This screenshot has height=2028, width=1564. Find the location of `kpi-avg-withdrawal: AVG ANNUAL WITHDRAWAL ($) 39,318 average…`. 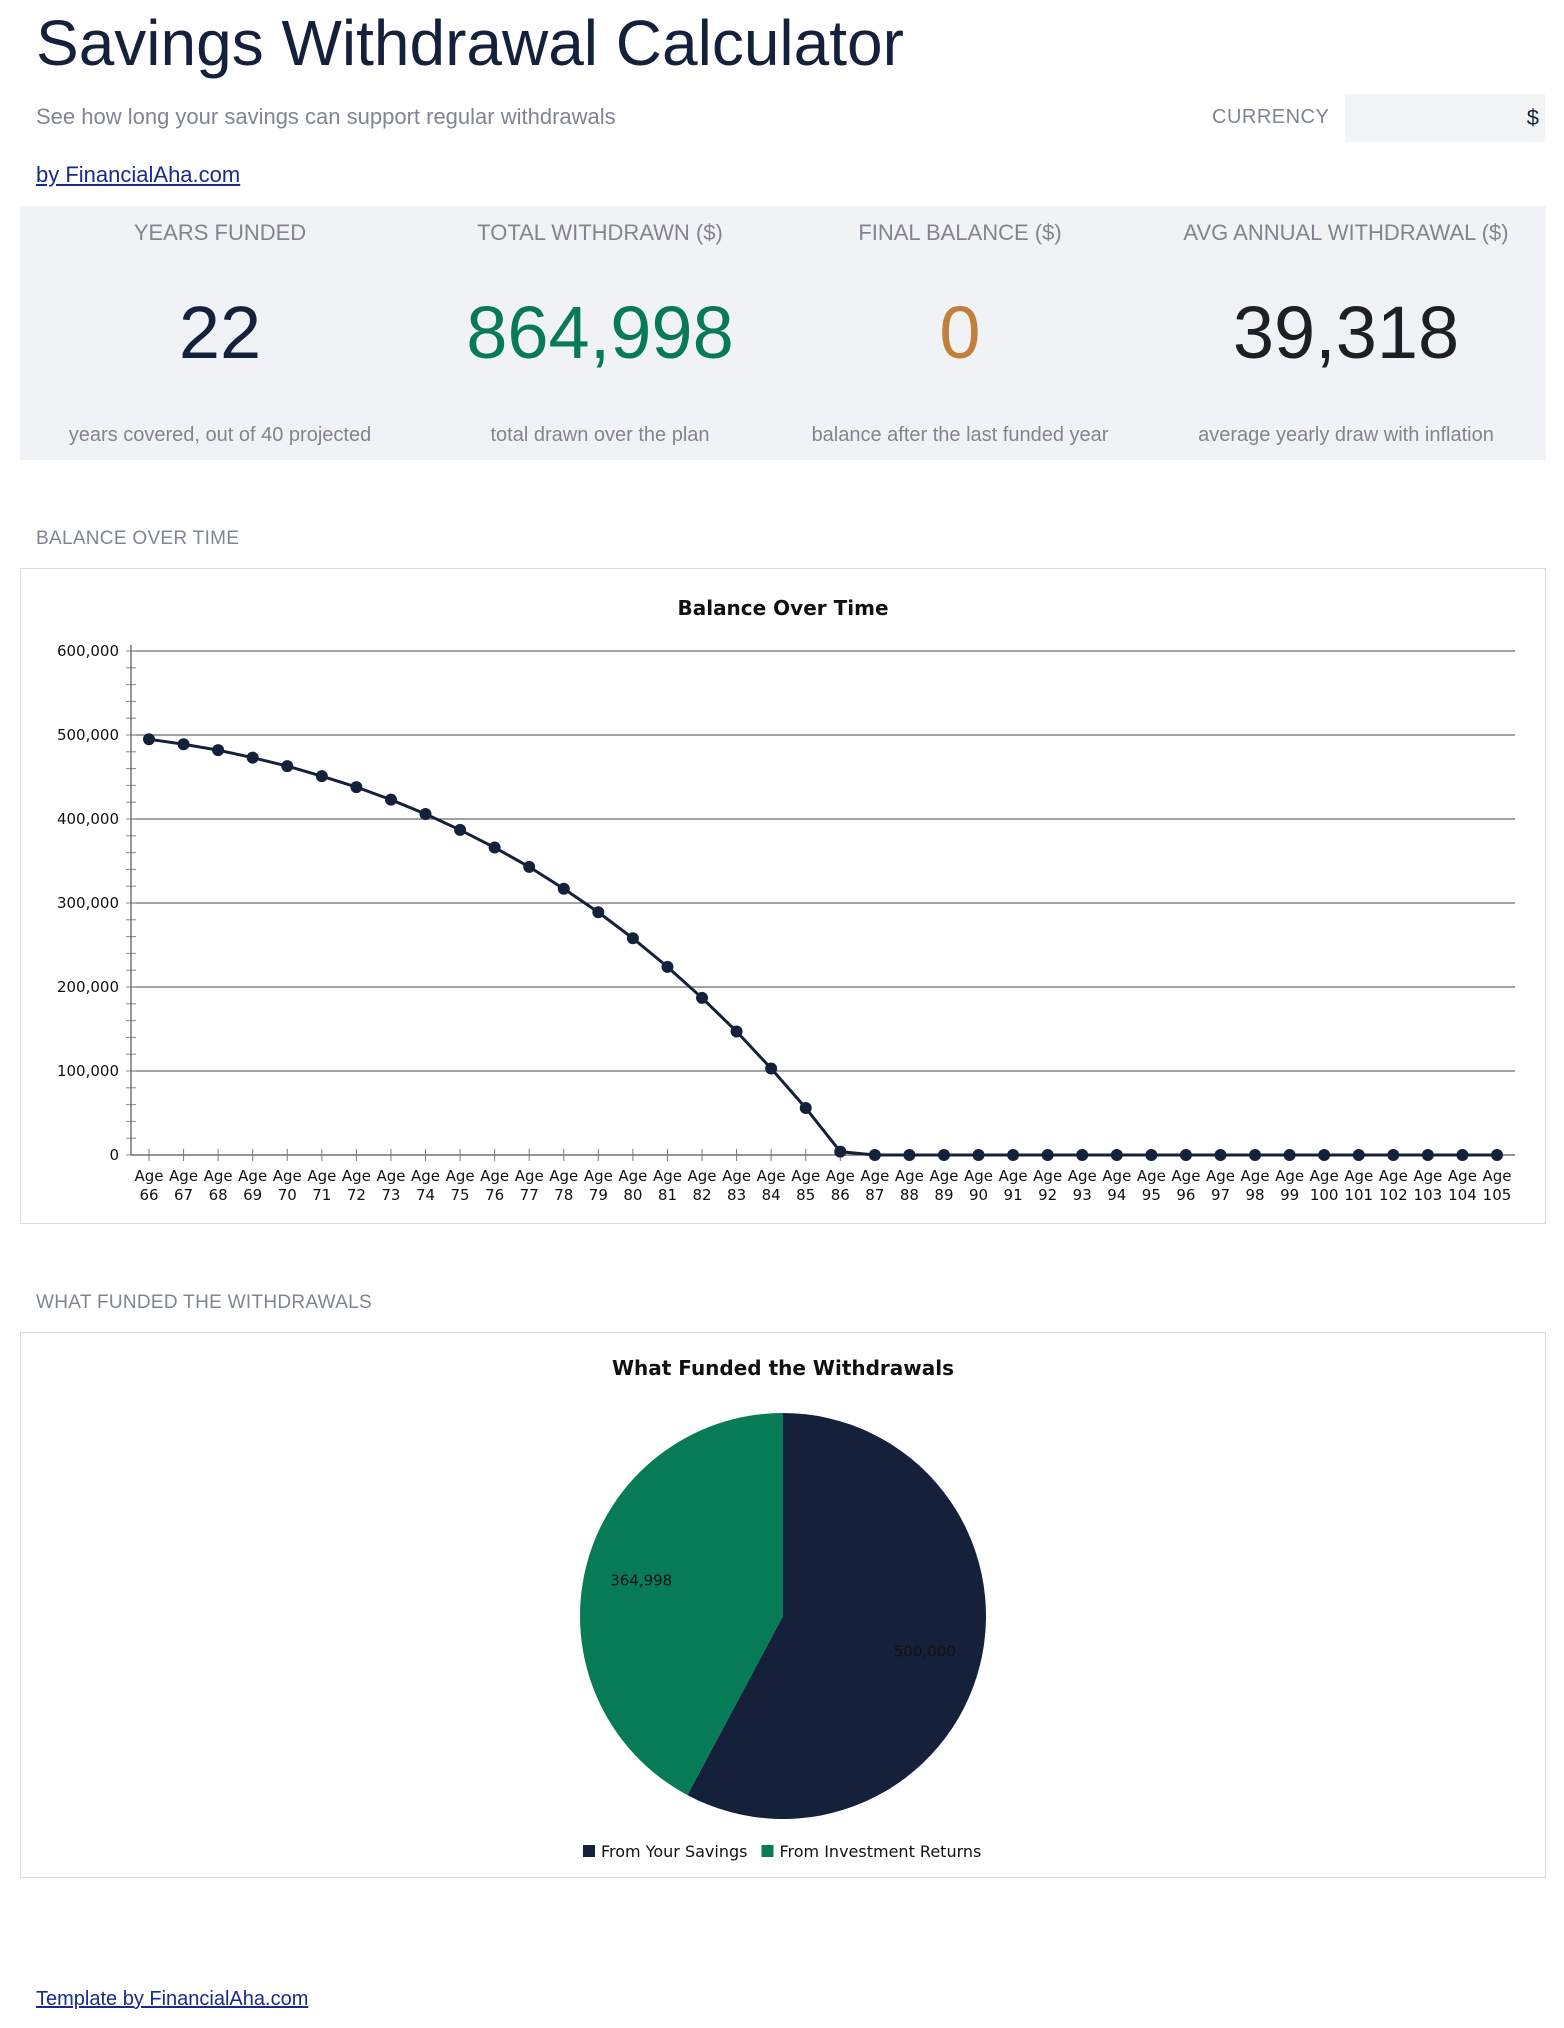

kpi-avg-withdrawal: AVG ANNUAL WITHDRAWAL ($) 39,318 average… is located at coordinates (1346, 333).